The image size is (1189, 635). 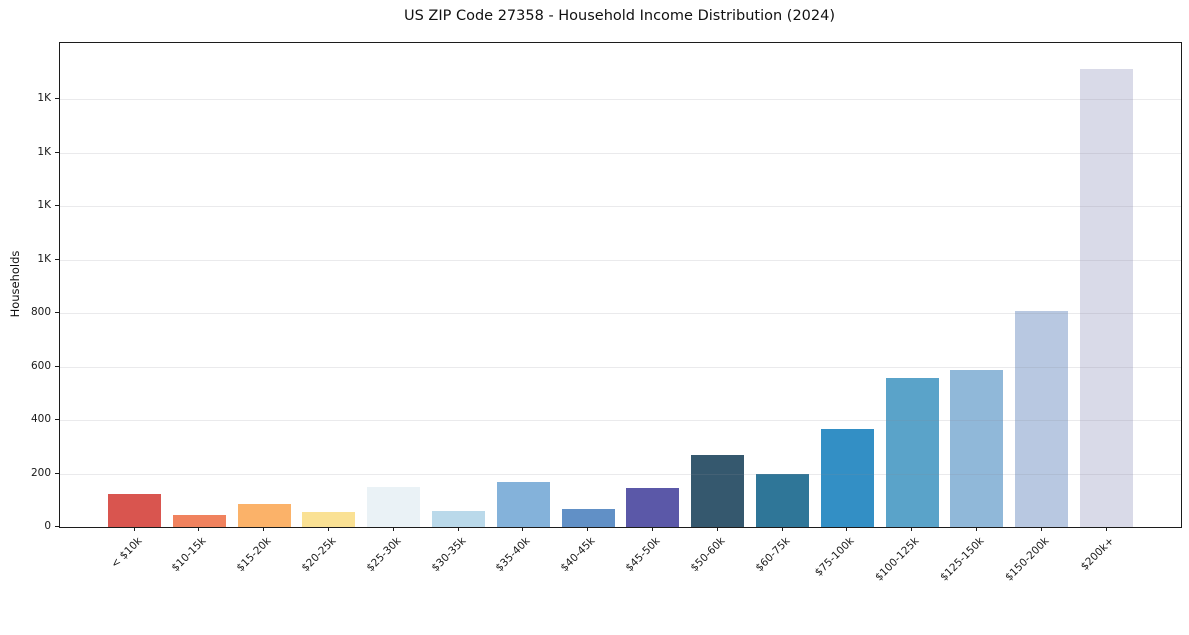 I want to click on bar-$60-75k, so click(x=782, y=500).